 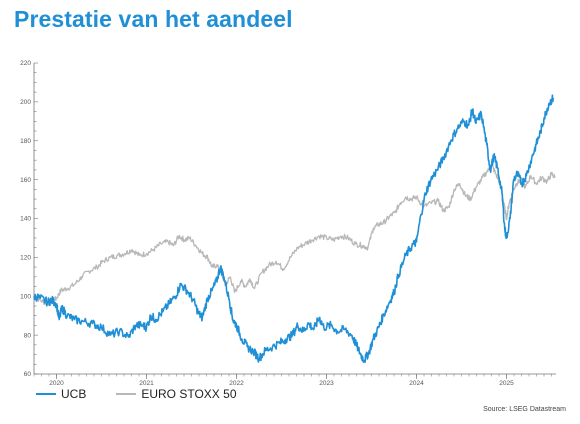 I want to click on legend-item-stoxx: EURO STOXX 50, so click(x=176, y=394).